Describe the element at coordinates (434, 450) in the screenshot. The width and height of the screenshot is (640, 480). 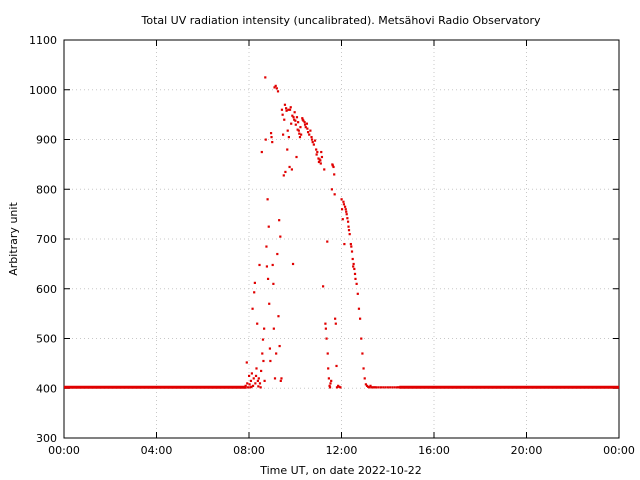
I see `x-tick-label: 16:00` at that location.